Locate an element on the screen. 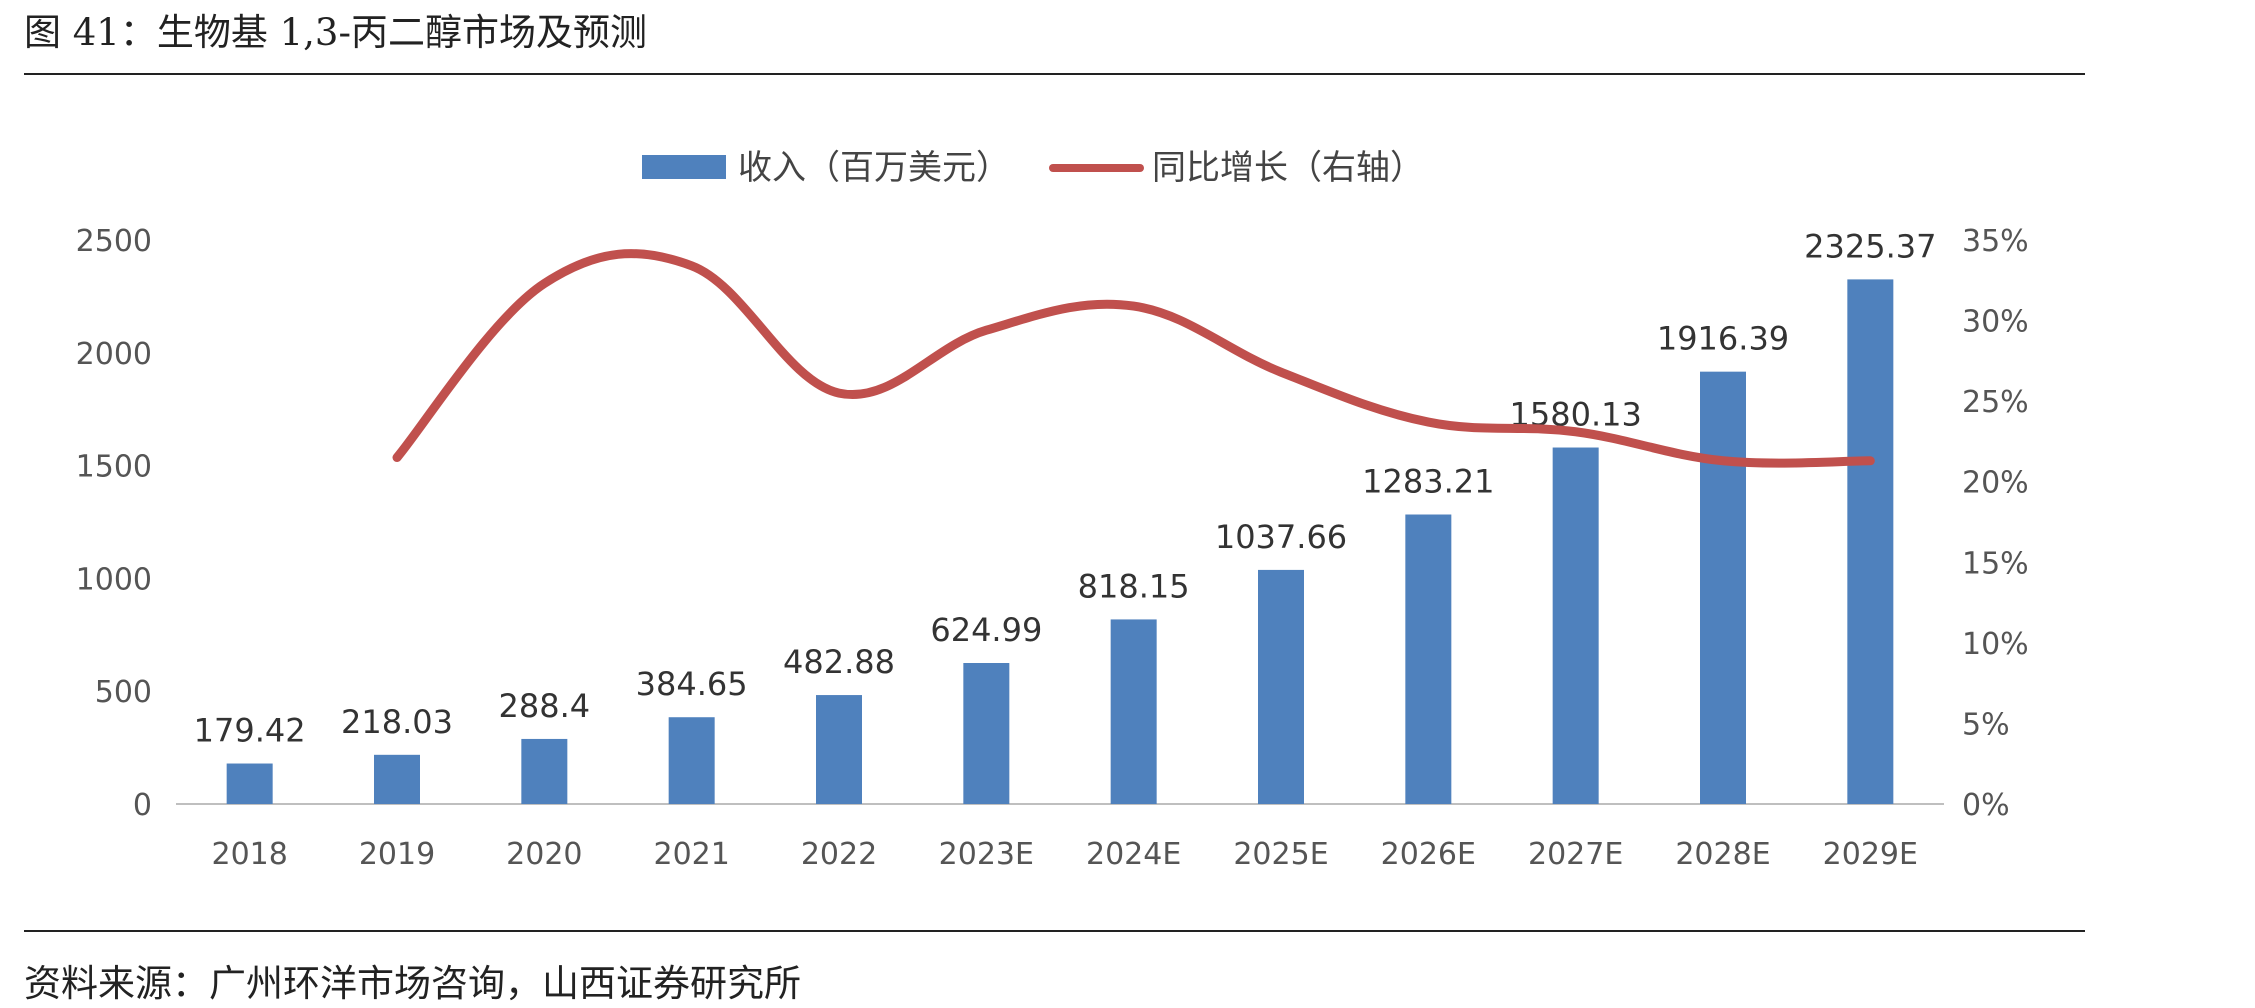  bar-data-label: 218.03 is located at coordinates (397, 722).